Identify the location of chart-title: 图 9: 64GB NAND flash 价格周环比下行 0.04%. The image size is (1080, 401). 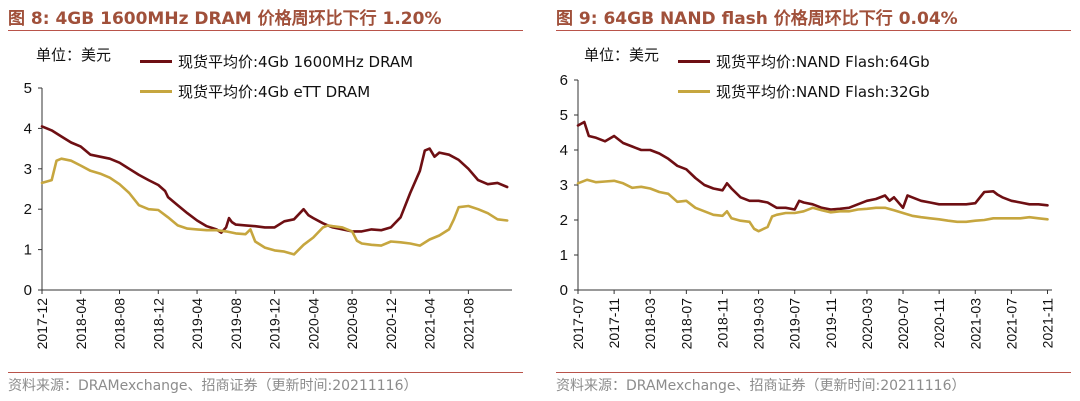
(757, 19).